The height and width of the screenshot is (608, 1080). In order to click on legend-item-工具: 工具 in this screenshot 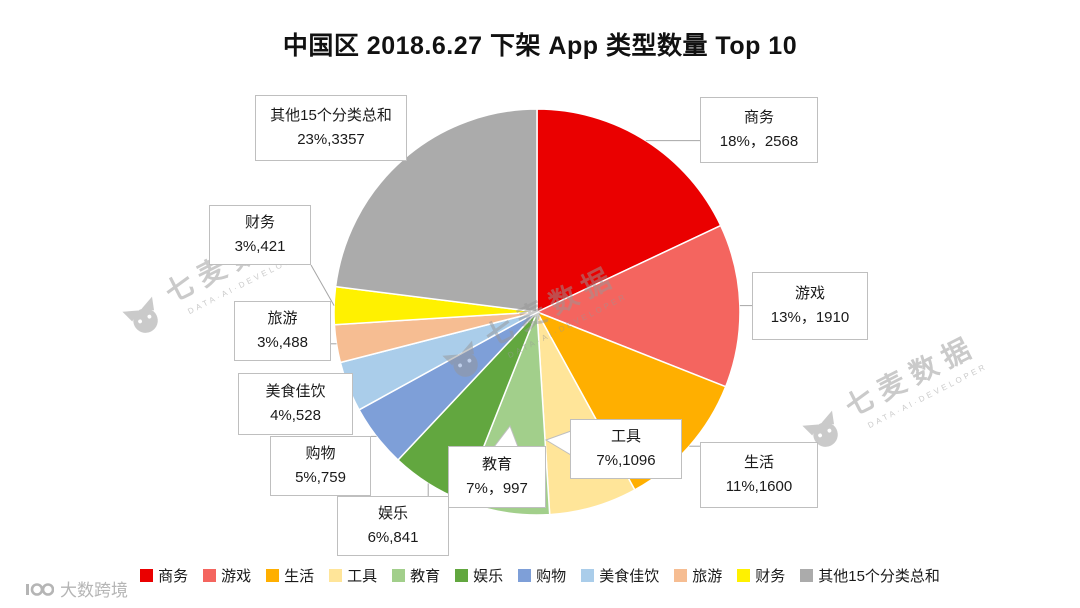, I will do `click(353, 575)`.